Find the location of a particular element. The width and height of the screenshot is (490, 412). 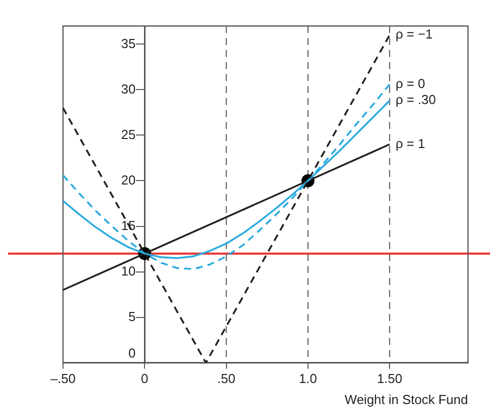

series-label: ρ = 0 is located at coordinates (411, 83).